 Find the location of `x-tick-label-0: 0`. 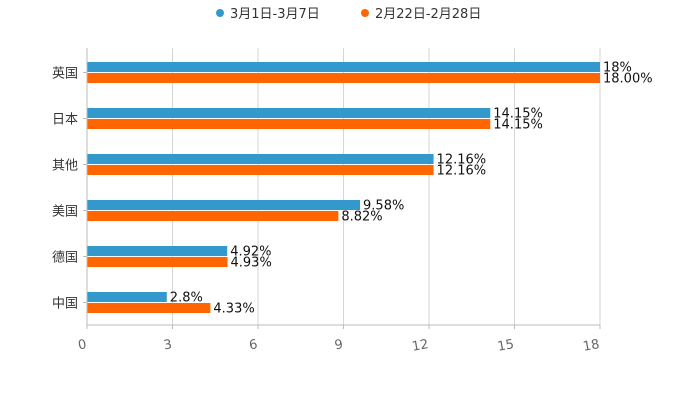

x-tick-label-0: 0 is located at coordinates (82, 345).